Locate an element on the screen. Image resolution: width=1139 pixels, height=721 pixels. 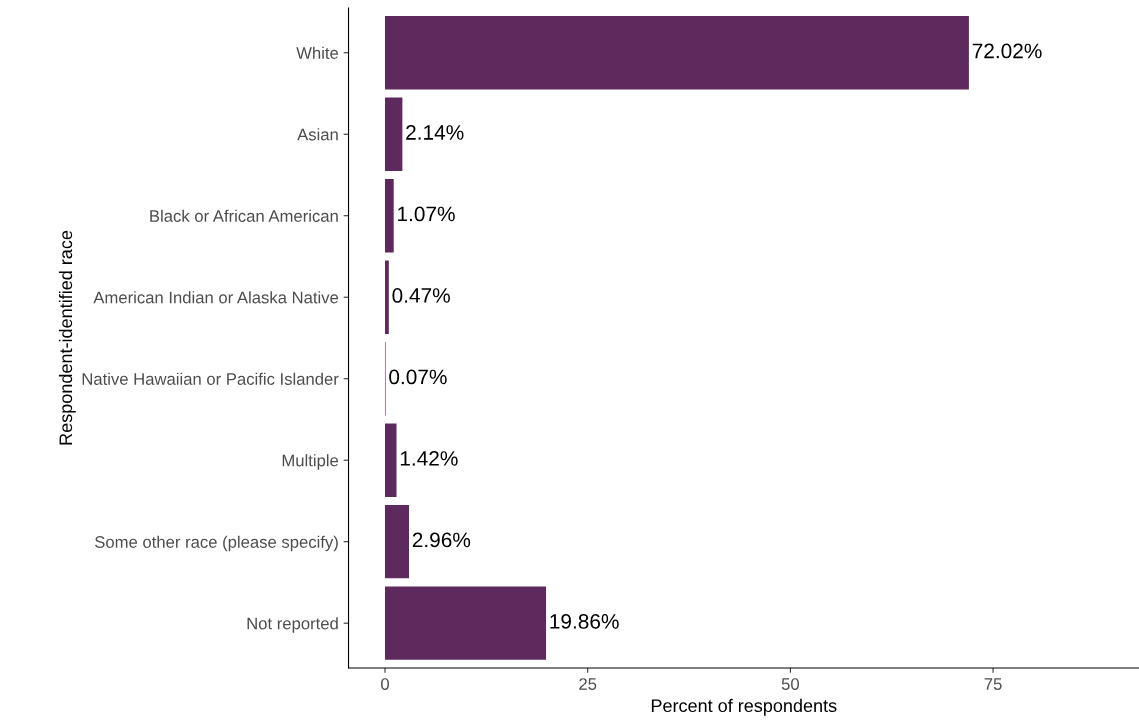
data-label: 0.47% is located at coordinates (421, 295).